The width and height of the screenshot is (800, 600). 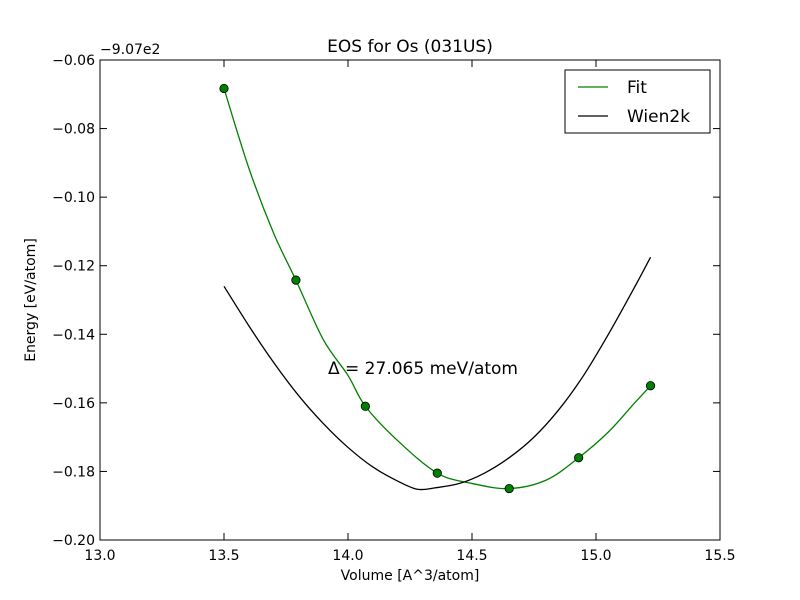 What do you see at coordinates (347, 556) in the screenshot?
I see `x-tick-label: 14.0` at bounding box center [347, 556].